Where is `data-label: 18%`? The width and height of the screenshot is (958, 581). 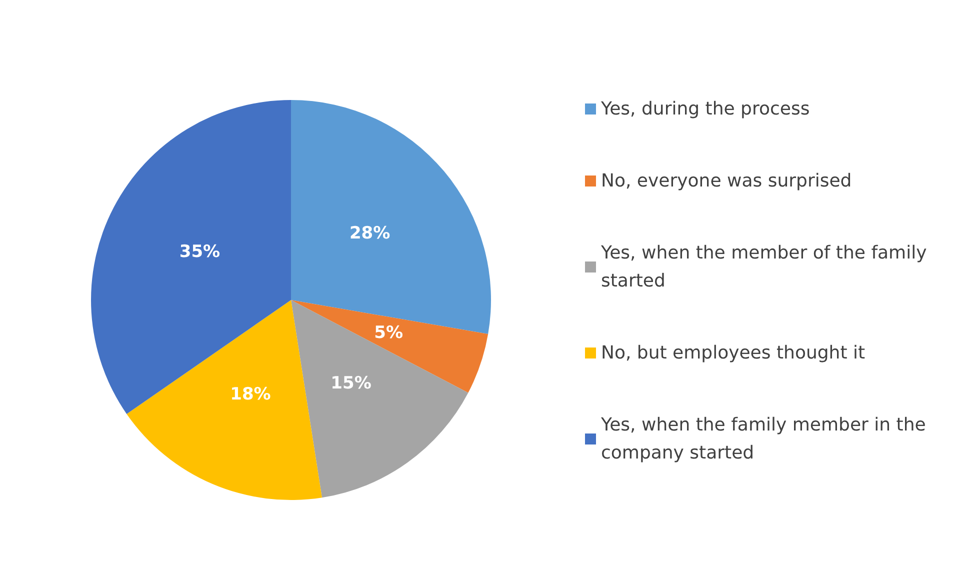 data-label: 18% is located at coordinates (250, 394).